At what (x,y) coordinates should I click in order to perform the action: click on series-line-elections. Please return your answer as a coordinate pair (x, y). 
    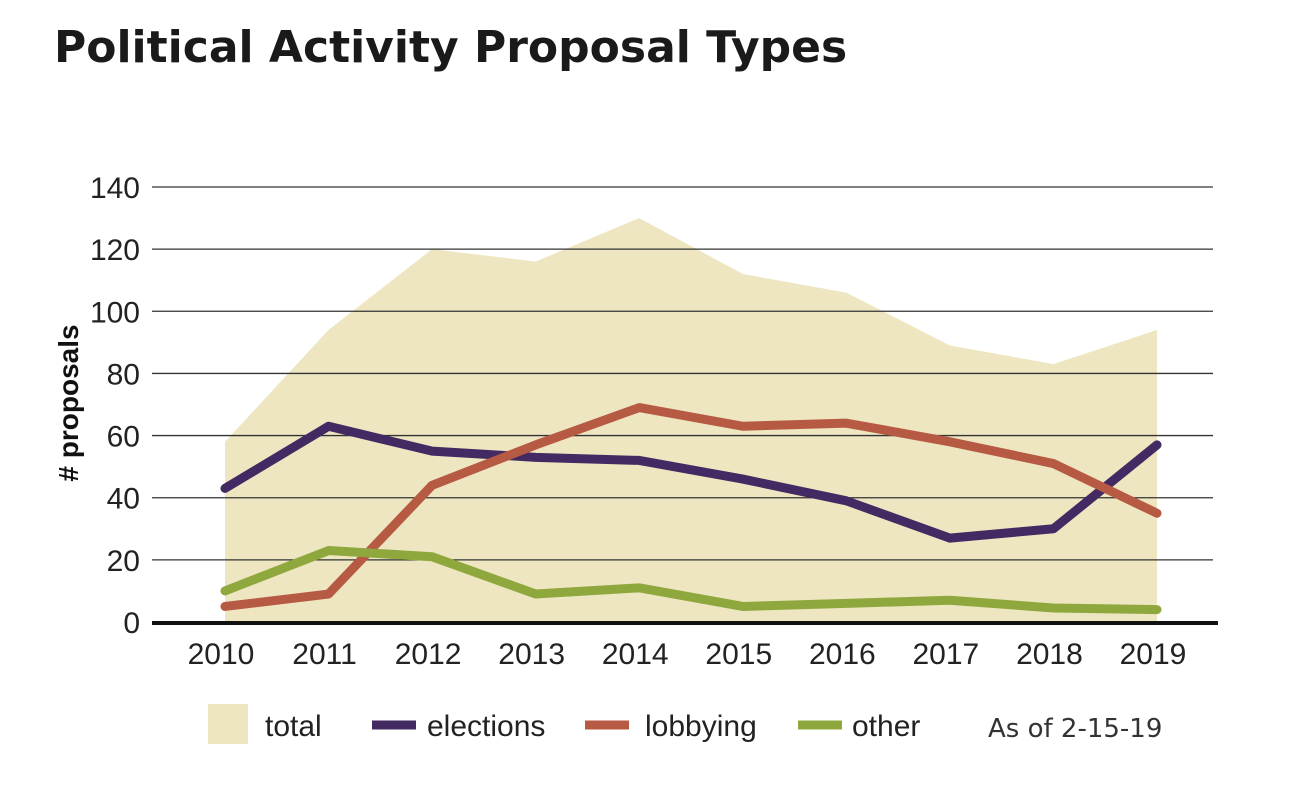
    Looking at the image, I should click on (691, 482).